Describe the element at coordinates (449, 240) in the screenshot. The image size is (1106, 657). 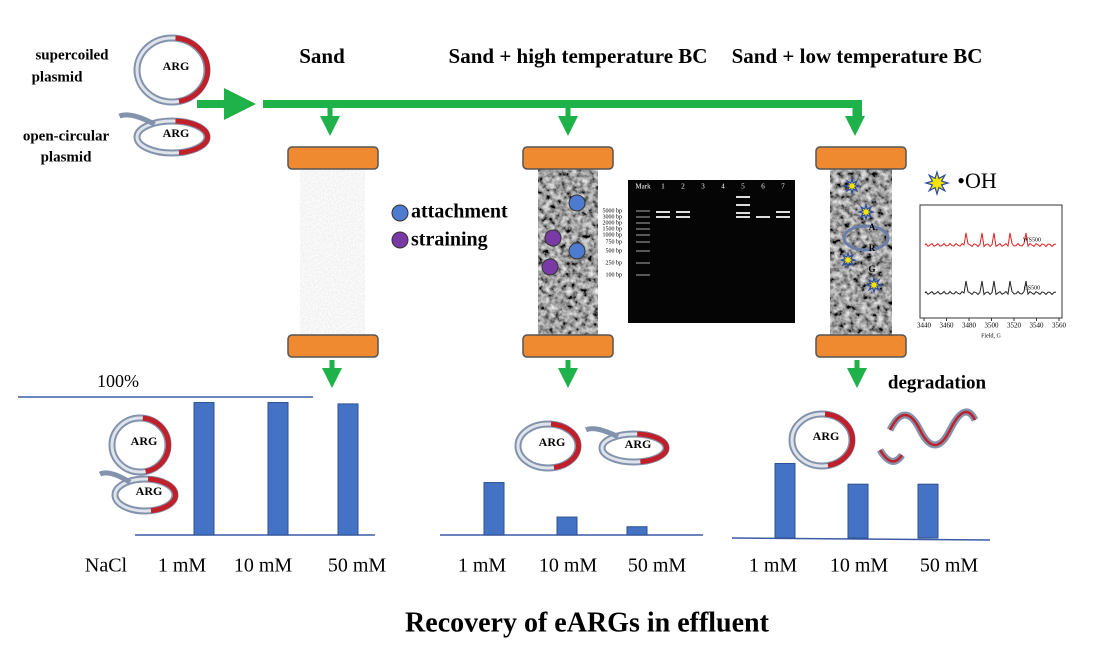
I see `legend-label: straining` at that location.